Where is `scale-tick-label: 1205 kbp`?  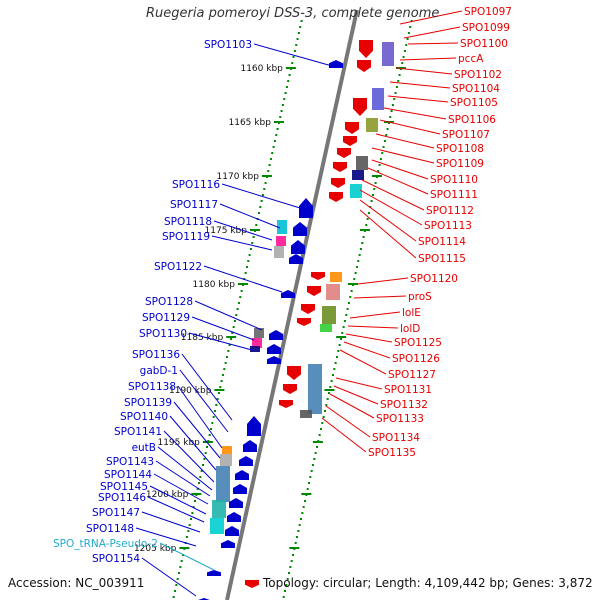
scale-tick-label: 1205 kbp is located at coordinates (155, 549).